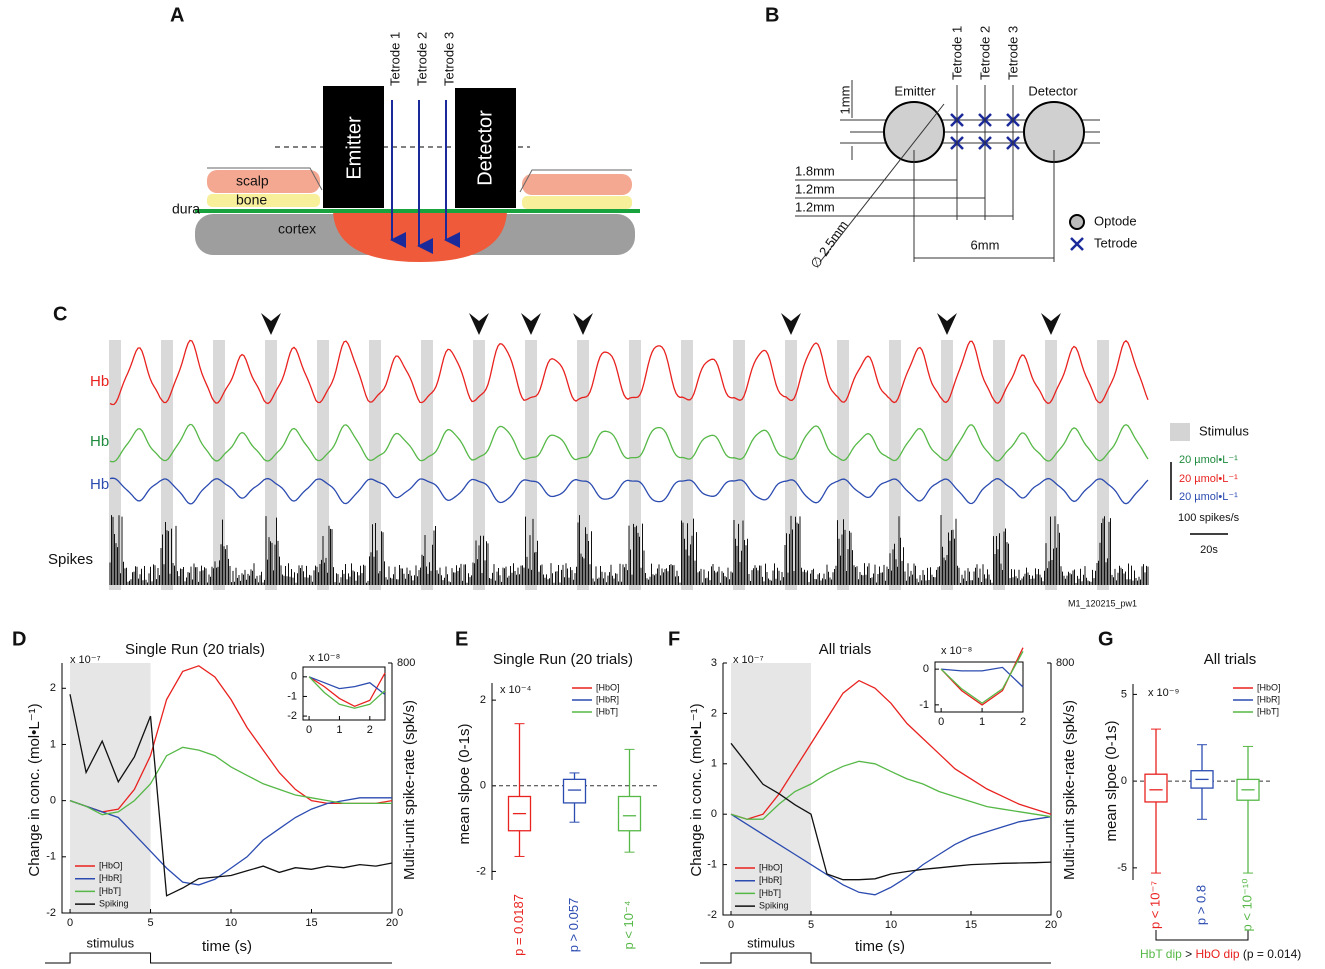 The image size is (1325, 969). What do you see at coordinates (1224, 430) in the screenshot?
I see `legend-label: Stimulus` at bounding box center [1224, 430].